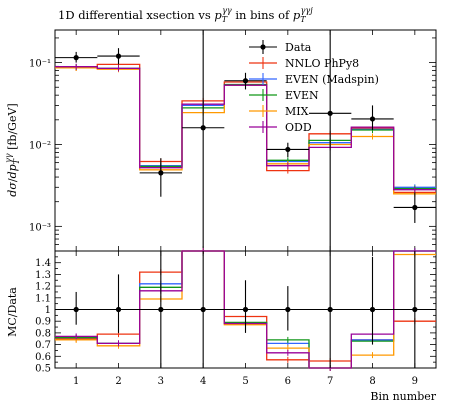  Describe the element at coordinates (225, 19) in the screenshot. I see `title-p1-sub: T` at that location.